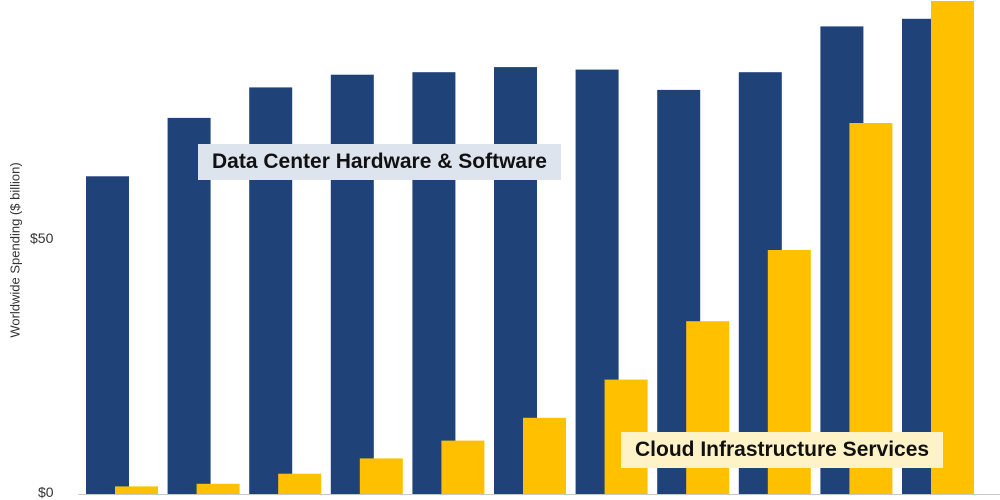  Describe the element at coordinates (379, 162) in the screenshot. I see `series-label-hardware-software: Data Center Hardware & Software` at that location.